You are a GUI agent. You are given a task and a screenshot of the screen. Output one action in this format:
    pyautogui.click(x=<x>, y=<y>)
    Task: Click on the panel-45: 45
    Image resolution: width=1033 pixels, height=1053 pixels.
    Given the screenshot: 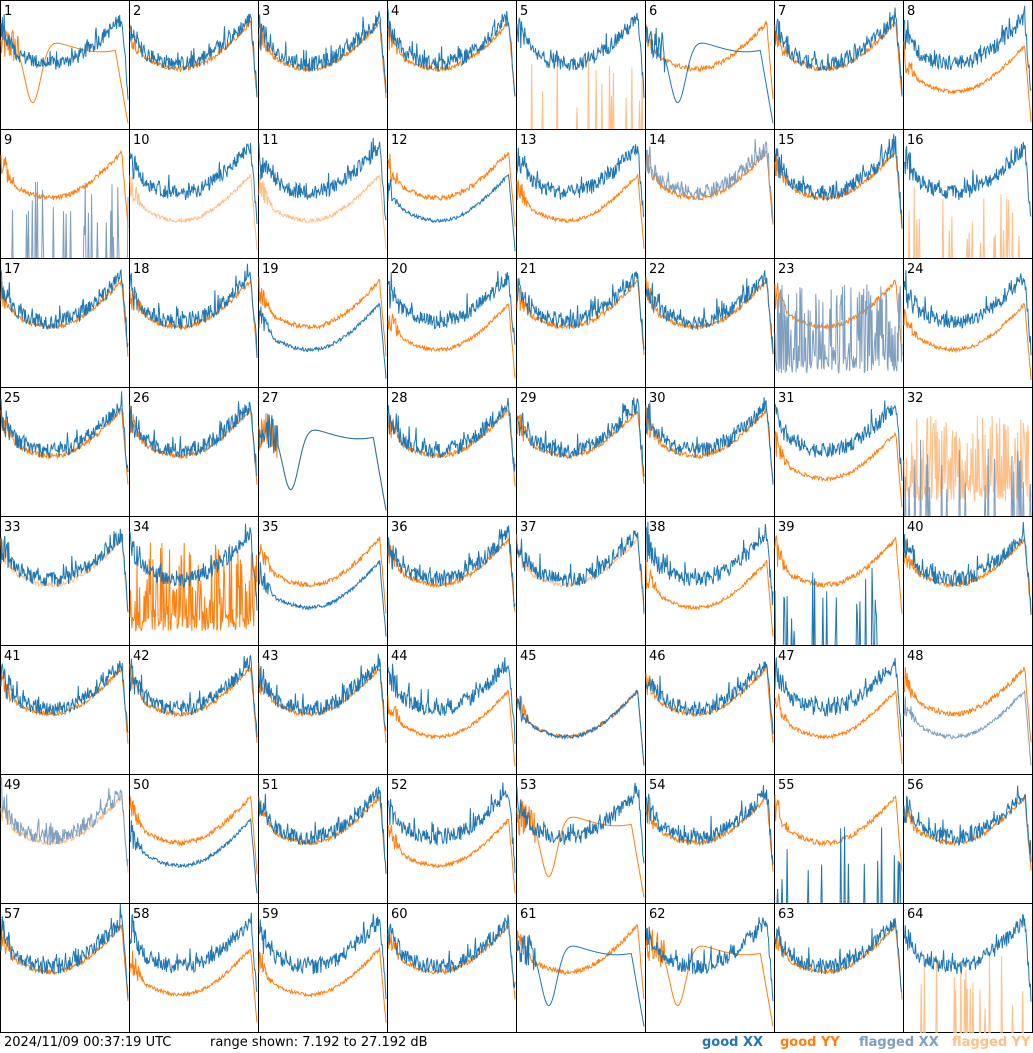 What is the action you would take?
    pyautogui.click(x=581, y=710)
    